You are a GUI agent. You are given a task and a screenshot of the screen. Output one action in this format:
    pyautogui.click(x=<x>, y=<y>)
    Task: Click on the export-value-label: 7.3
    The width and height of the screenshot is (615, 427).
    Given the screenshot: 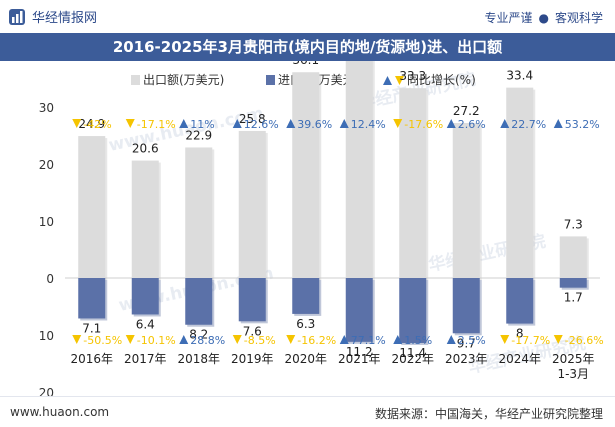 What is the action you would take?
    pyautogui.click(x=573, y=224)
    